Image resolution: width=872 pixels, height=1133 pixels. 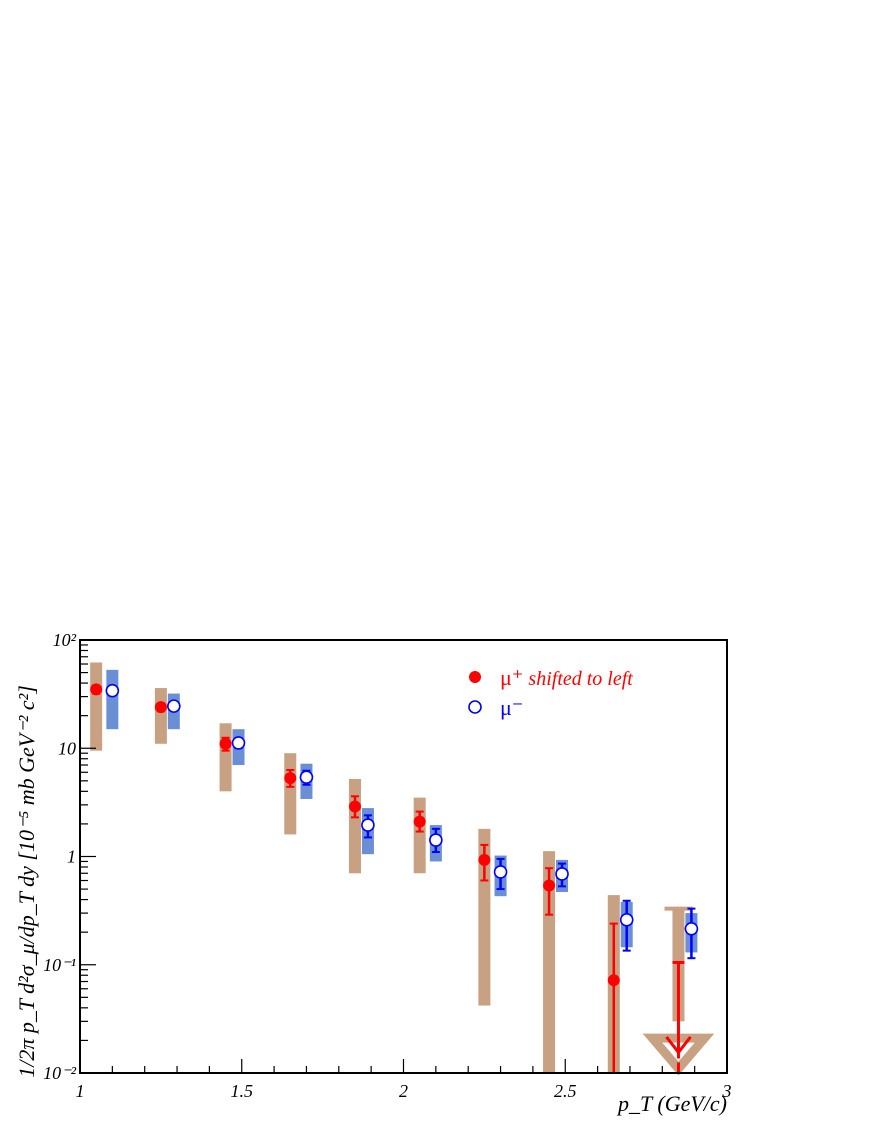 I want to click on y-tick-label: 10⁻¹, so click(x=59, y=965).